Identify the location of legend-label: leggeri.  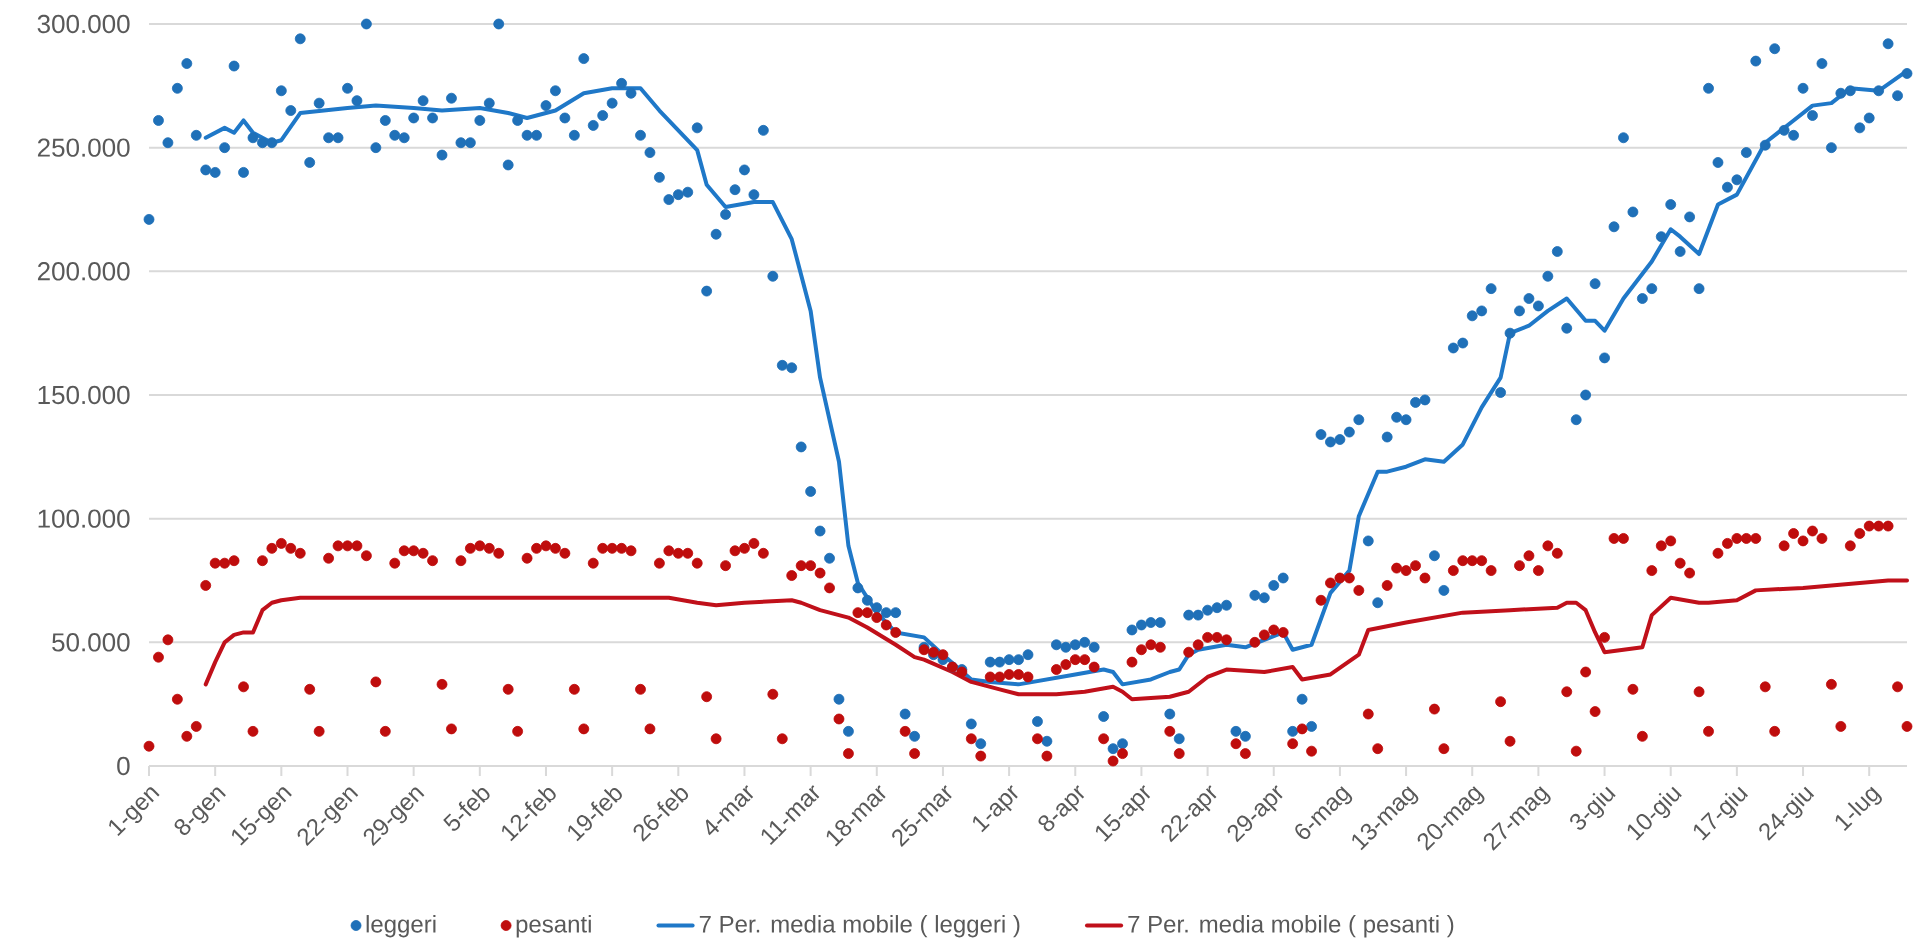
(401, 926).